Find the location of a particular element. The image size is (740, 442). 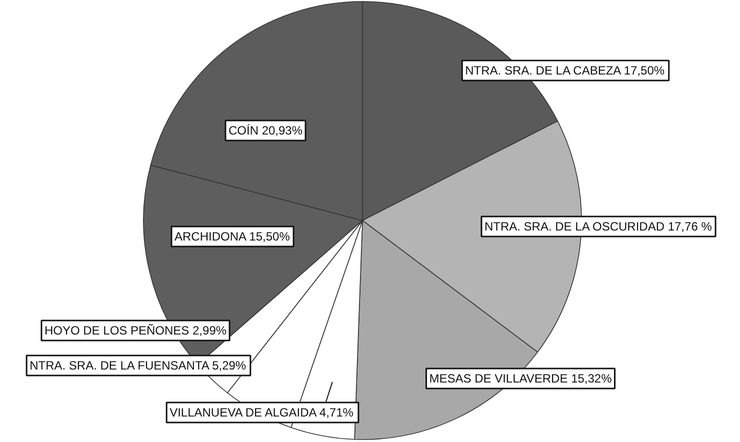

slice-label: NTRA. SRA. DE LA FUENSANTA 5,29% is located at coordinates (138, 365).